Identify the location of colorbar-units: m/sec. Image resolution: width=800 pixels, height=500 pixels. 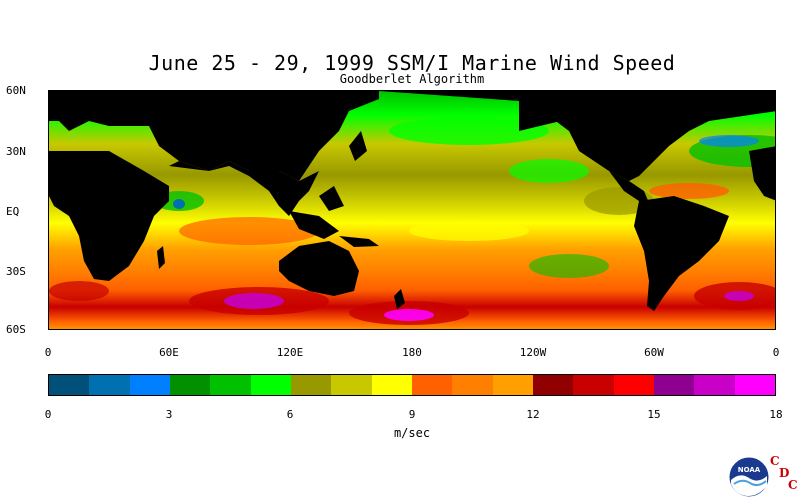
(412, 433).